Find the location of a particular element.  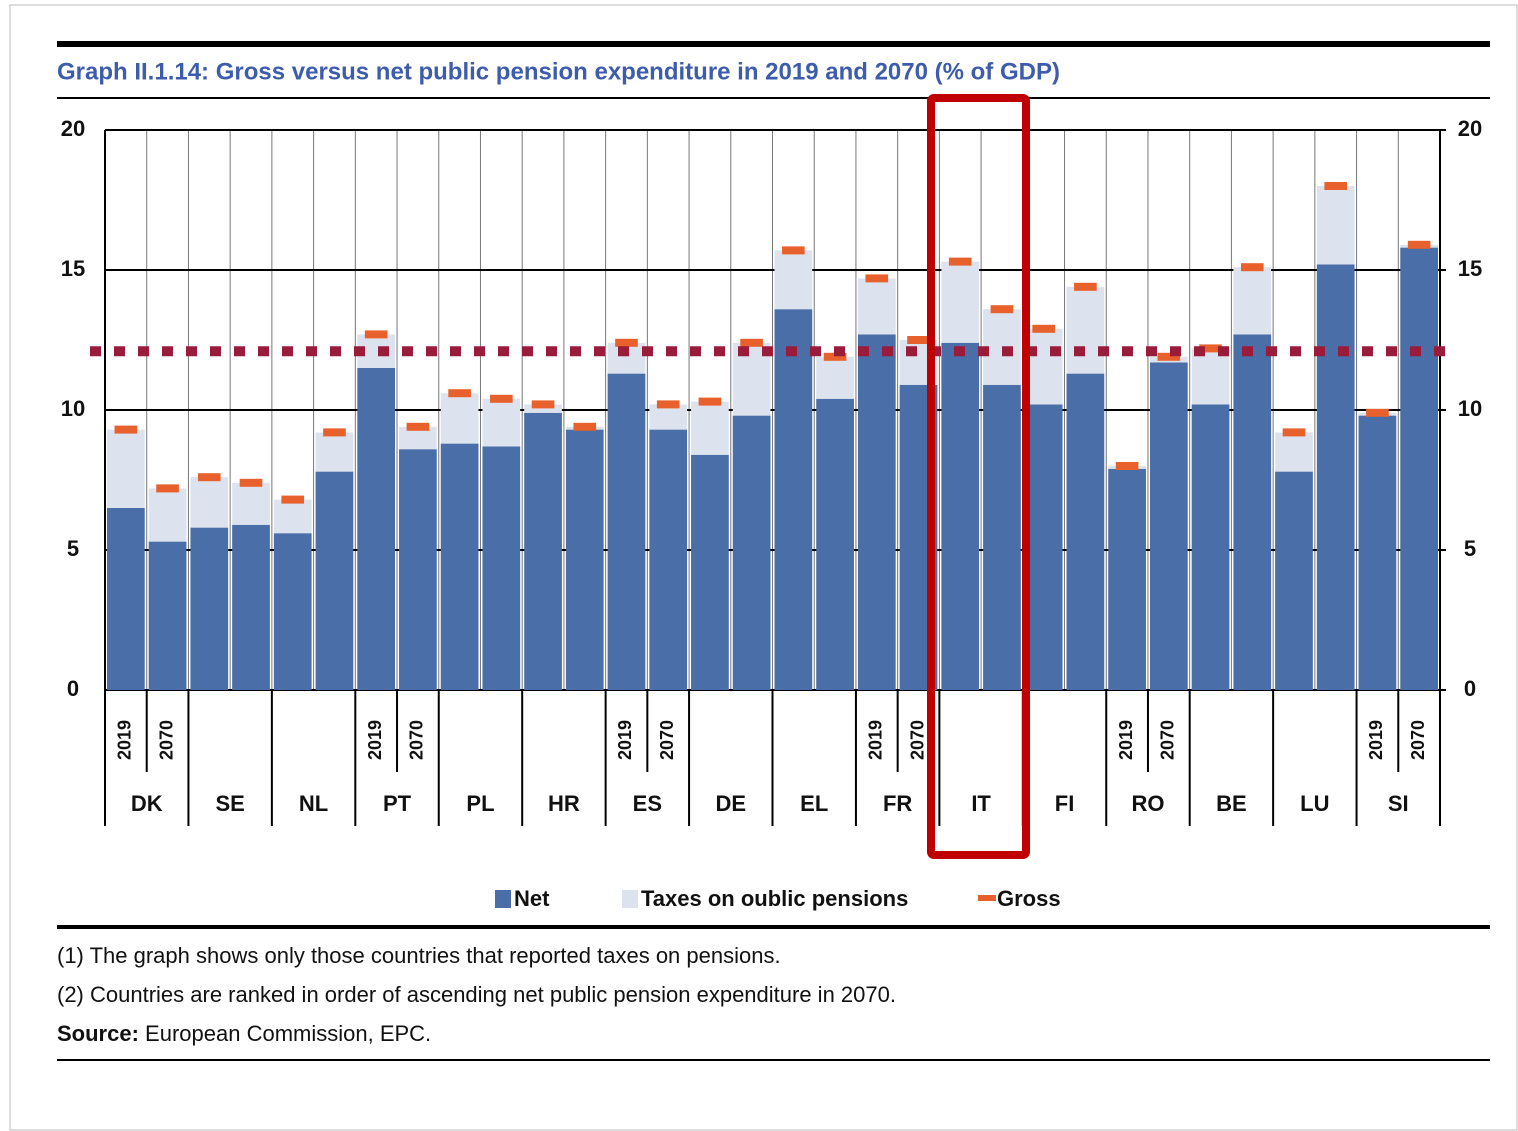

group-label: FR is located at coordinates (897, 803).